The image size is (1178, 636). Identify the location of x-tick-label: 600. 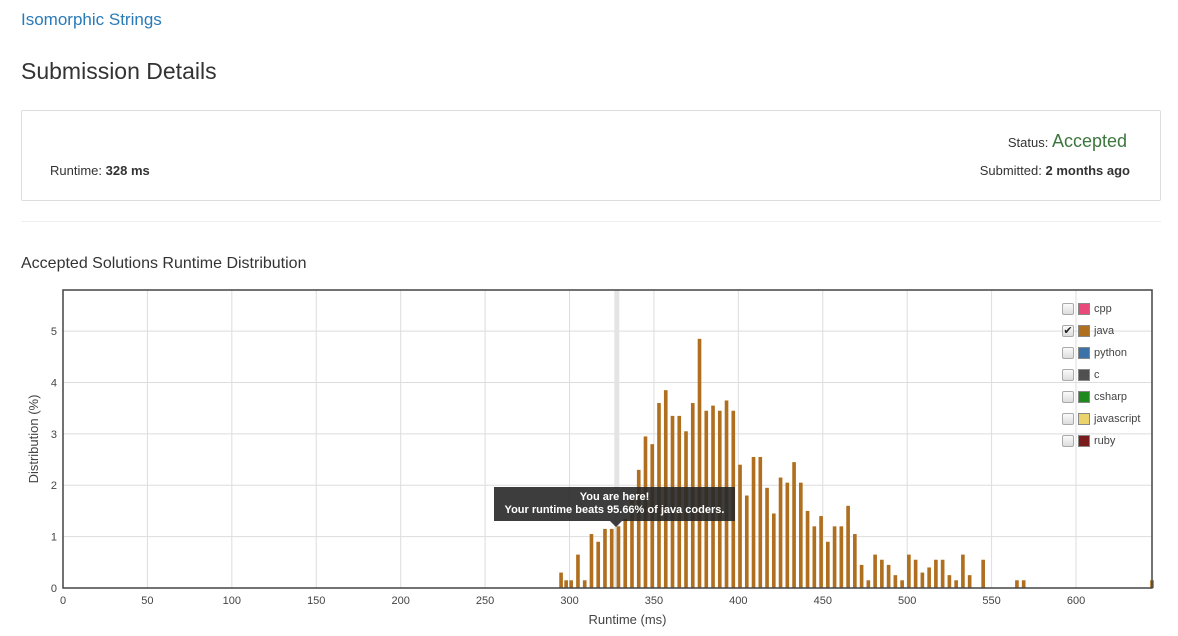
(1076, 601).